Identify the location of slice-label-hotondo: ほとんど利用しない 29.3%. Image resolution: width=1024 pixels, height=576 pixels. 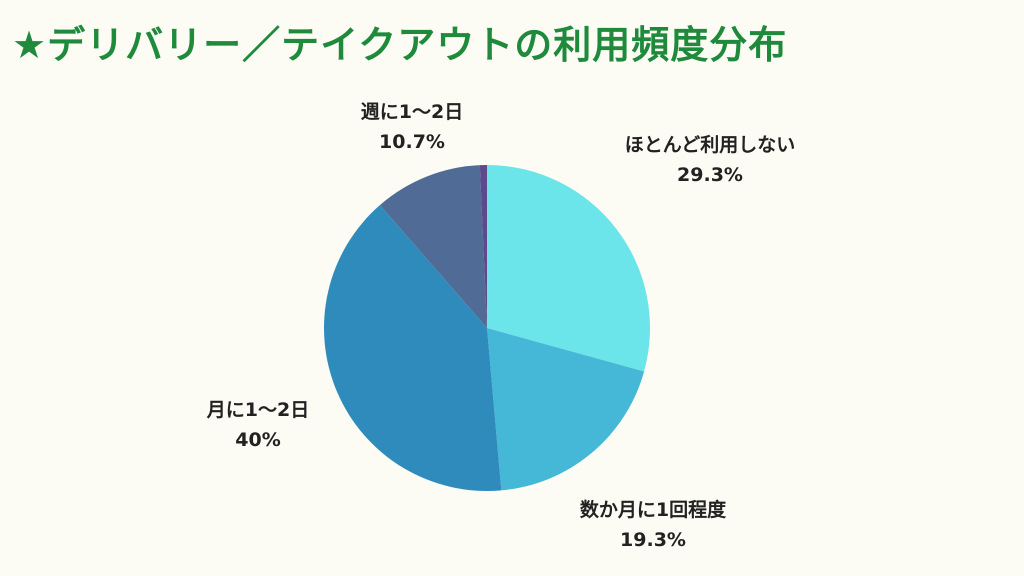
(710, 160).